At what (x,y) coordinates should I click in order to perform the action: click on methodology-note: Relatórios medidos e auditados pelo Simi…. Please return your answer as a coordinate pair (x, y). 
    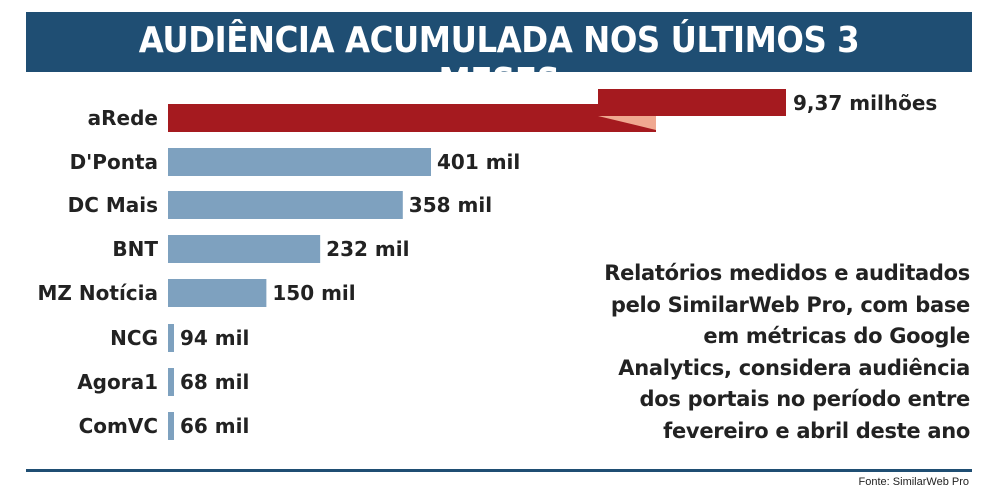
    Looking at the image, I should click on (787, 352).